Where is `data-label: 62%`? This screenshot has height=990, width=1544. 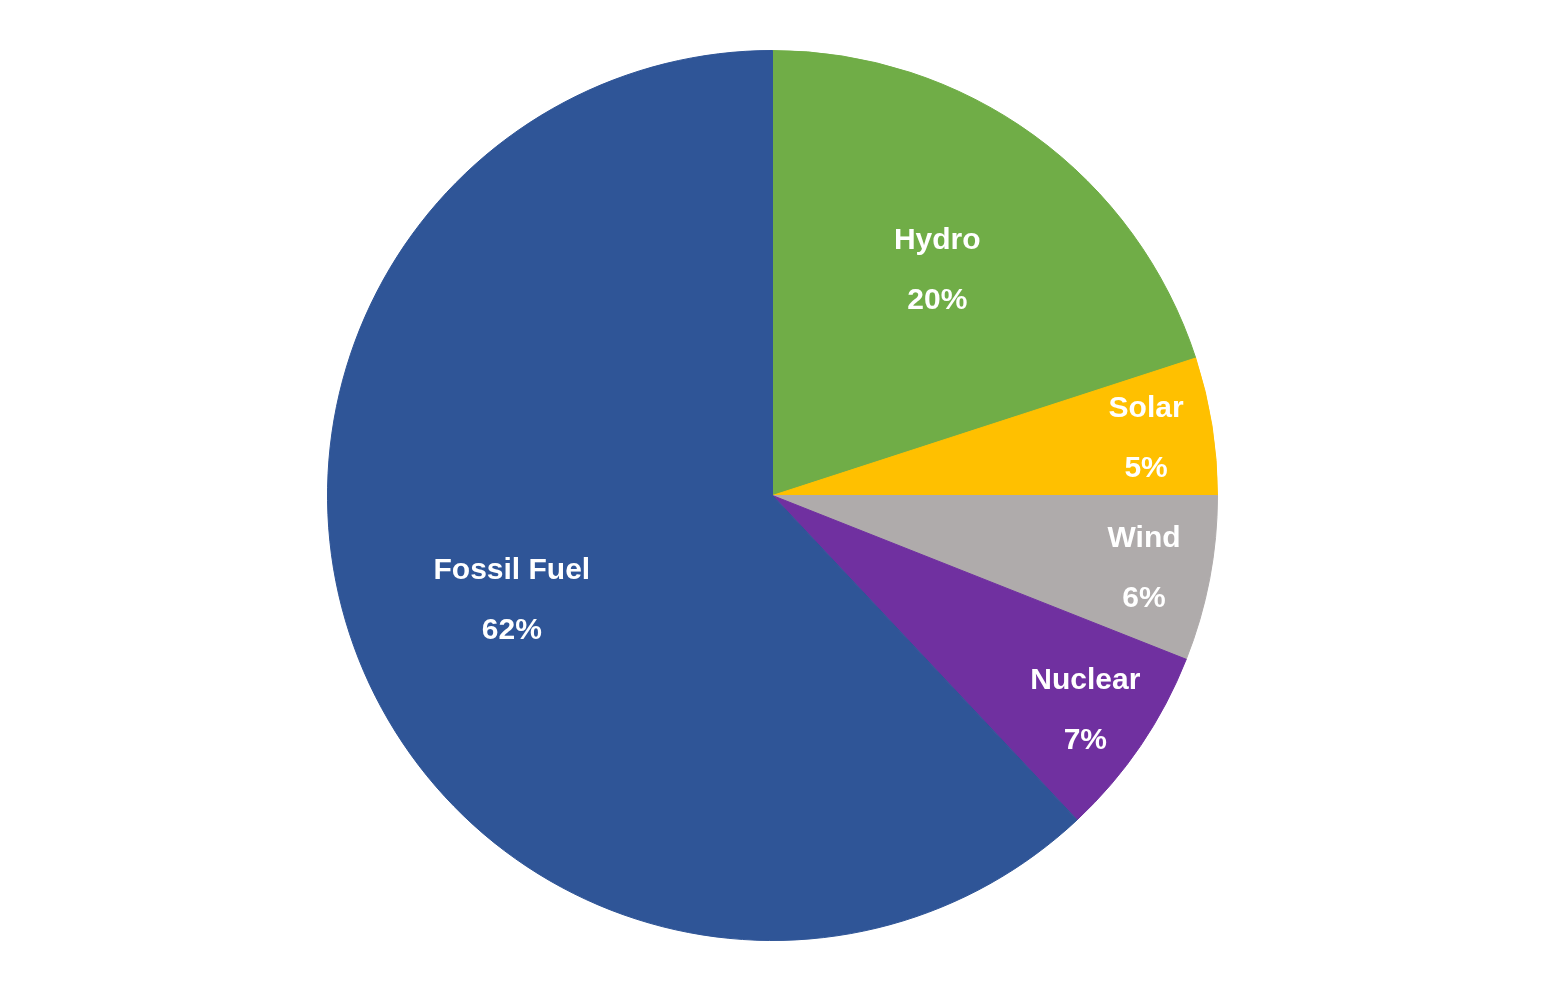
data-label: 62% is located at coordinates (511, 629).